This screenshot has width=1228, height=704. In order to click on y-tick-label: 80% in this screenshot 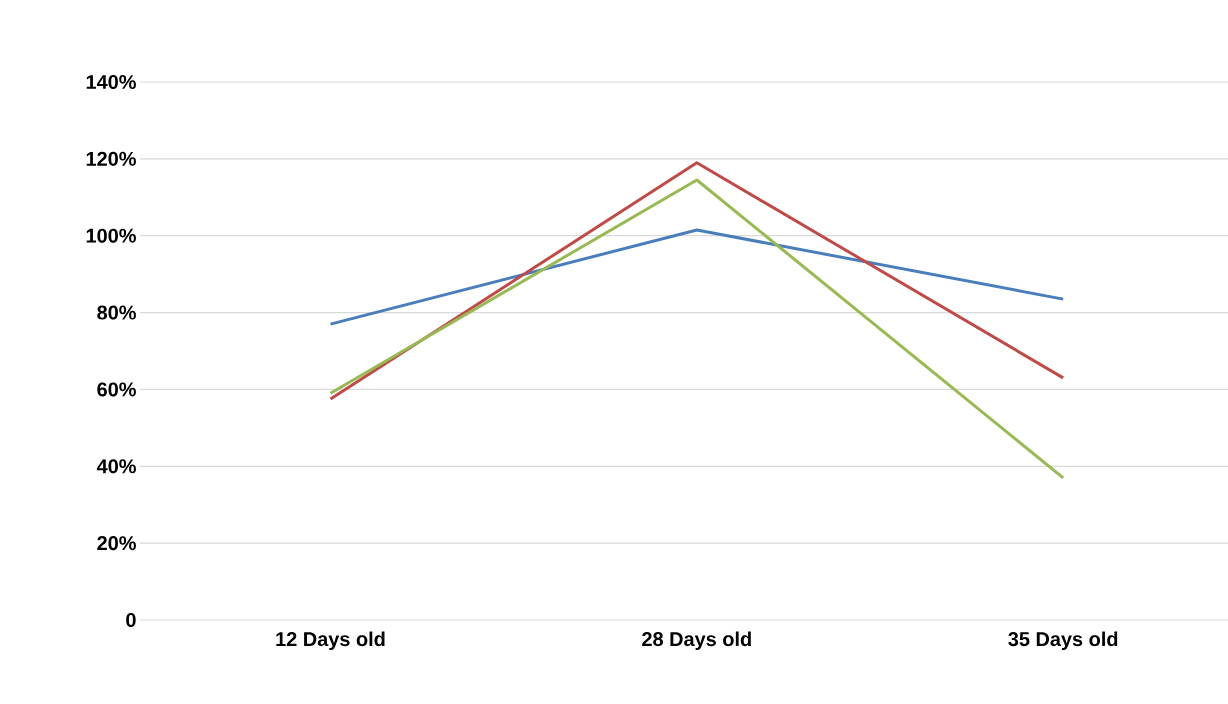, I will do `click(116, 312)`.